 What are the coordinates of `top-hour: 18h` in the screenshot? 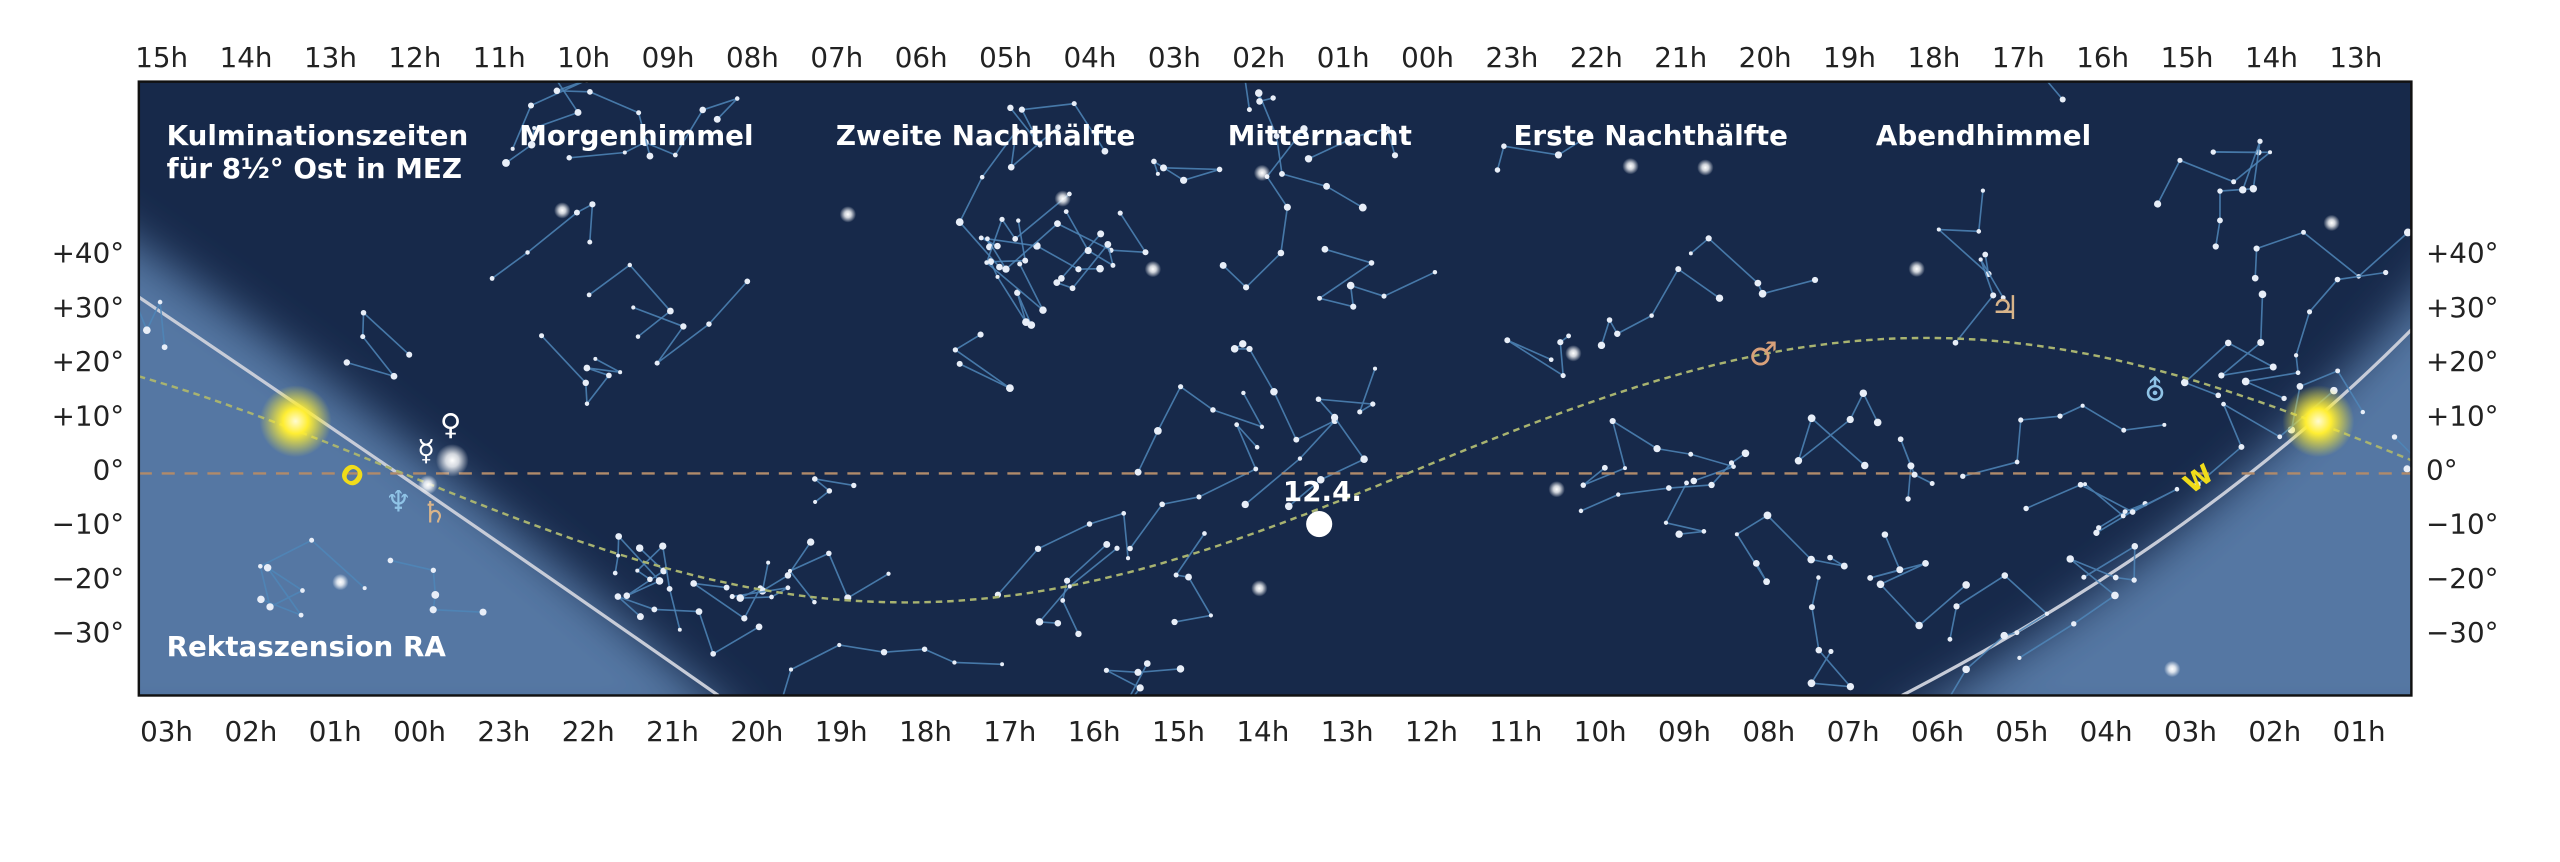 It's located at (1933, 57).